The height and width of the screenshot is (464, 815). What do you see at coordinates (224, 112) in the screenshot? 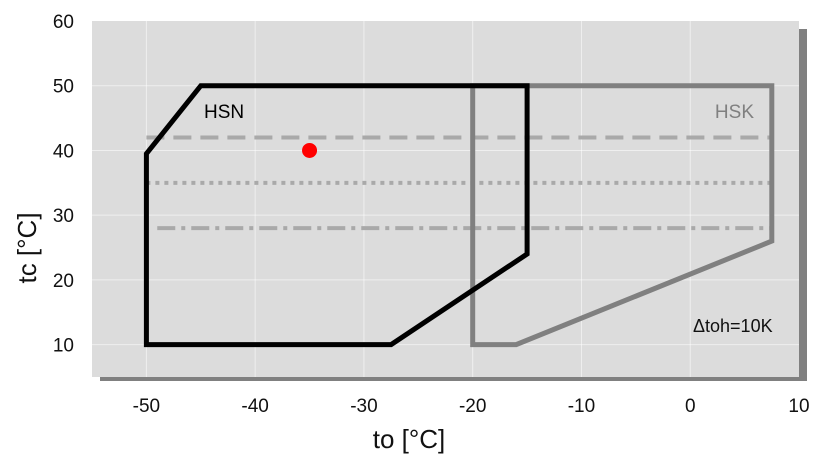
I see `region-label-hsn: HSN` at bounding box center [224, 112].